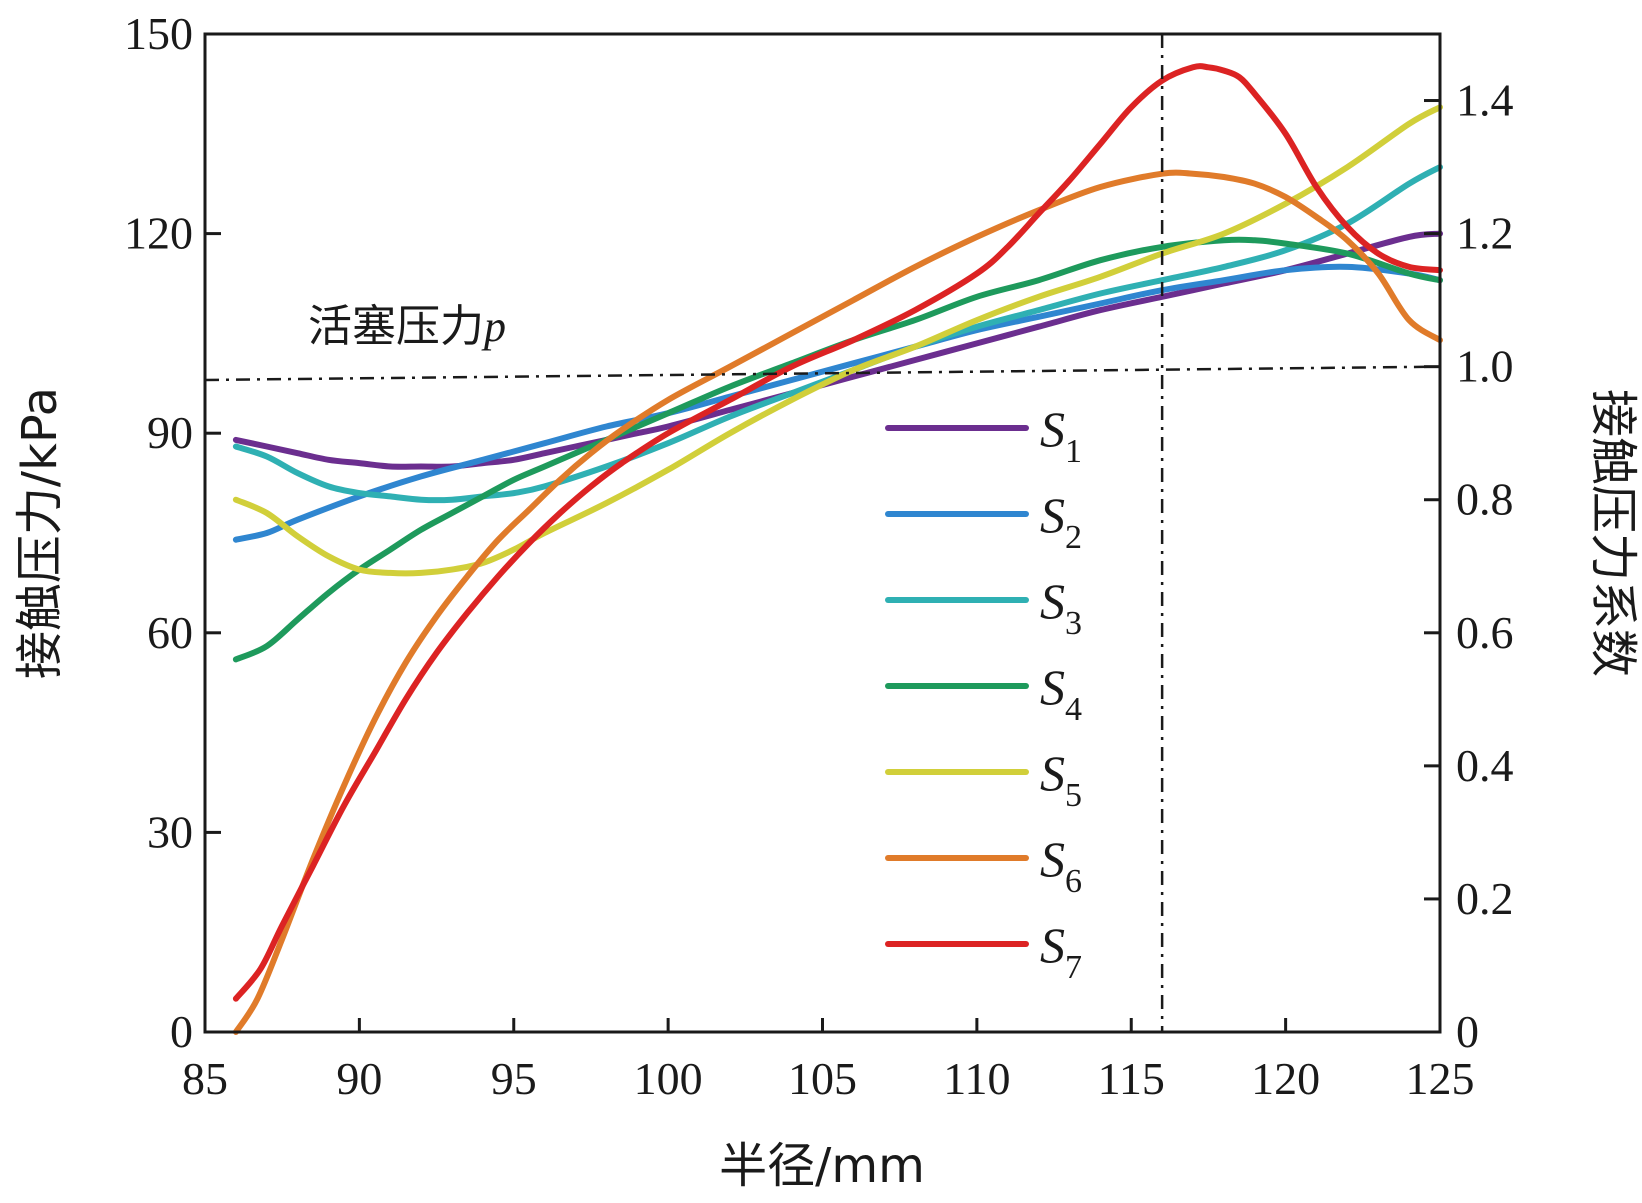 This screenshot has height=1203, width=1642. I want to click on y2-tick-label: 0.2, so click(1485, 898).